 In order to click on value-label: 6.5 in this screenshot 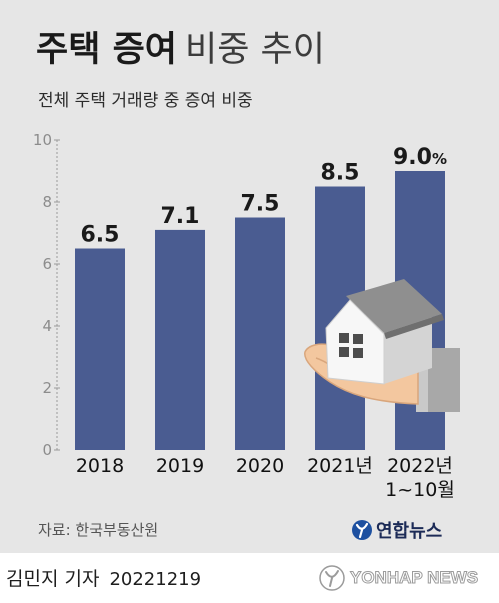, I will do `click(100, 235)`.